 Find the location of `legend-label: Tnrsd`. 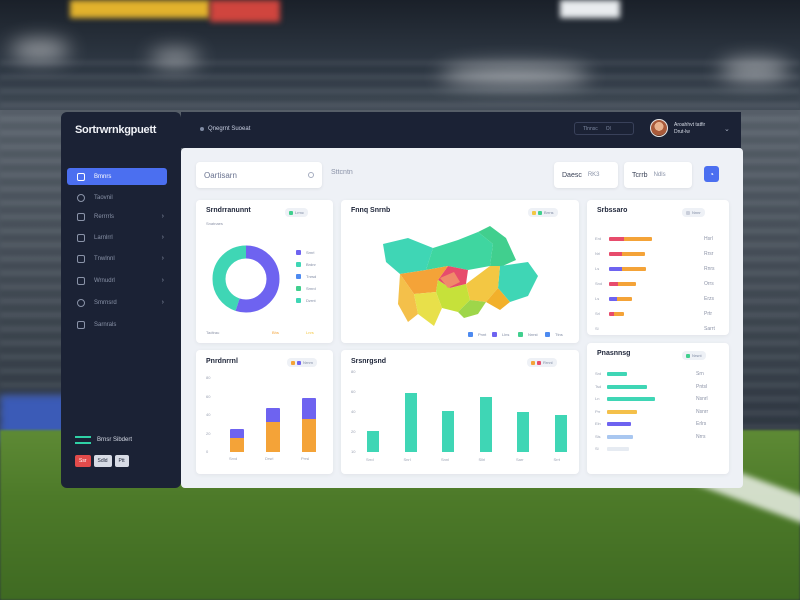

legend-label: Tnrsd is located at coordinates (311, 276).